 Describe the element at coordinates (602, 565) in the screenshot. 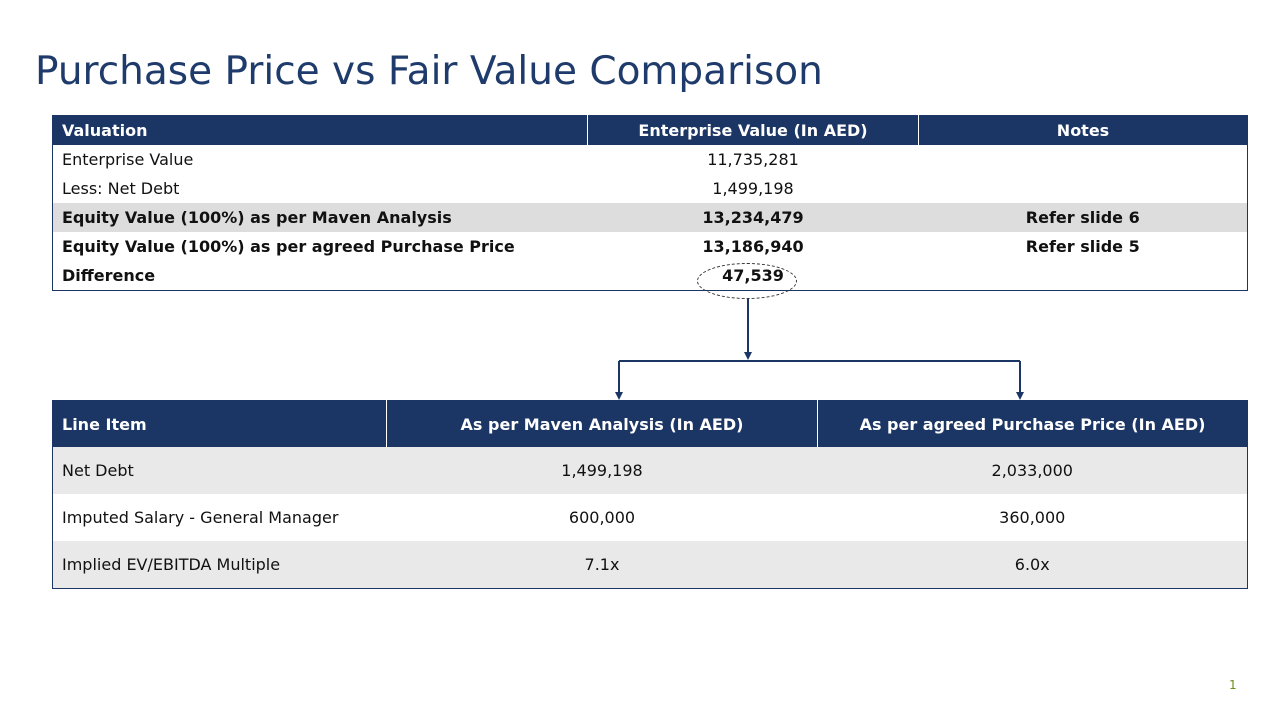

I see `maven-value: 7.1x` at that location.